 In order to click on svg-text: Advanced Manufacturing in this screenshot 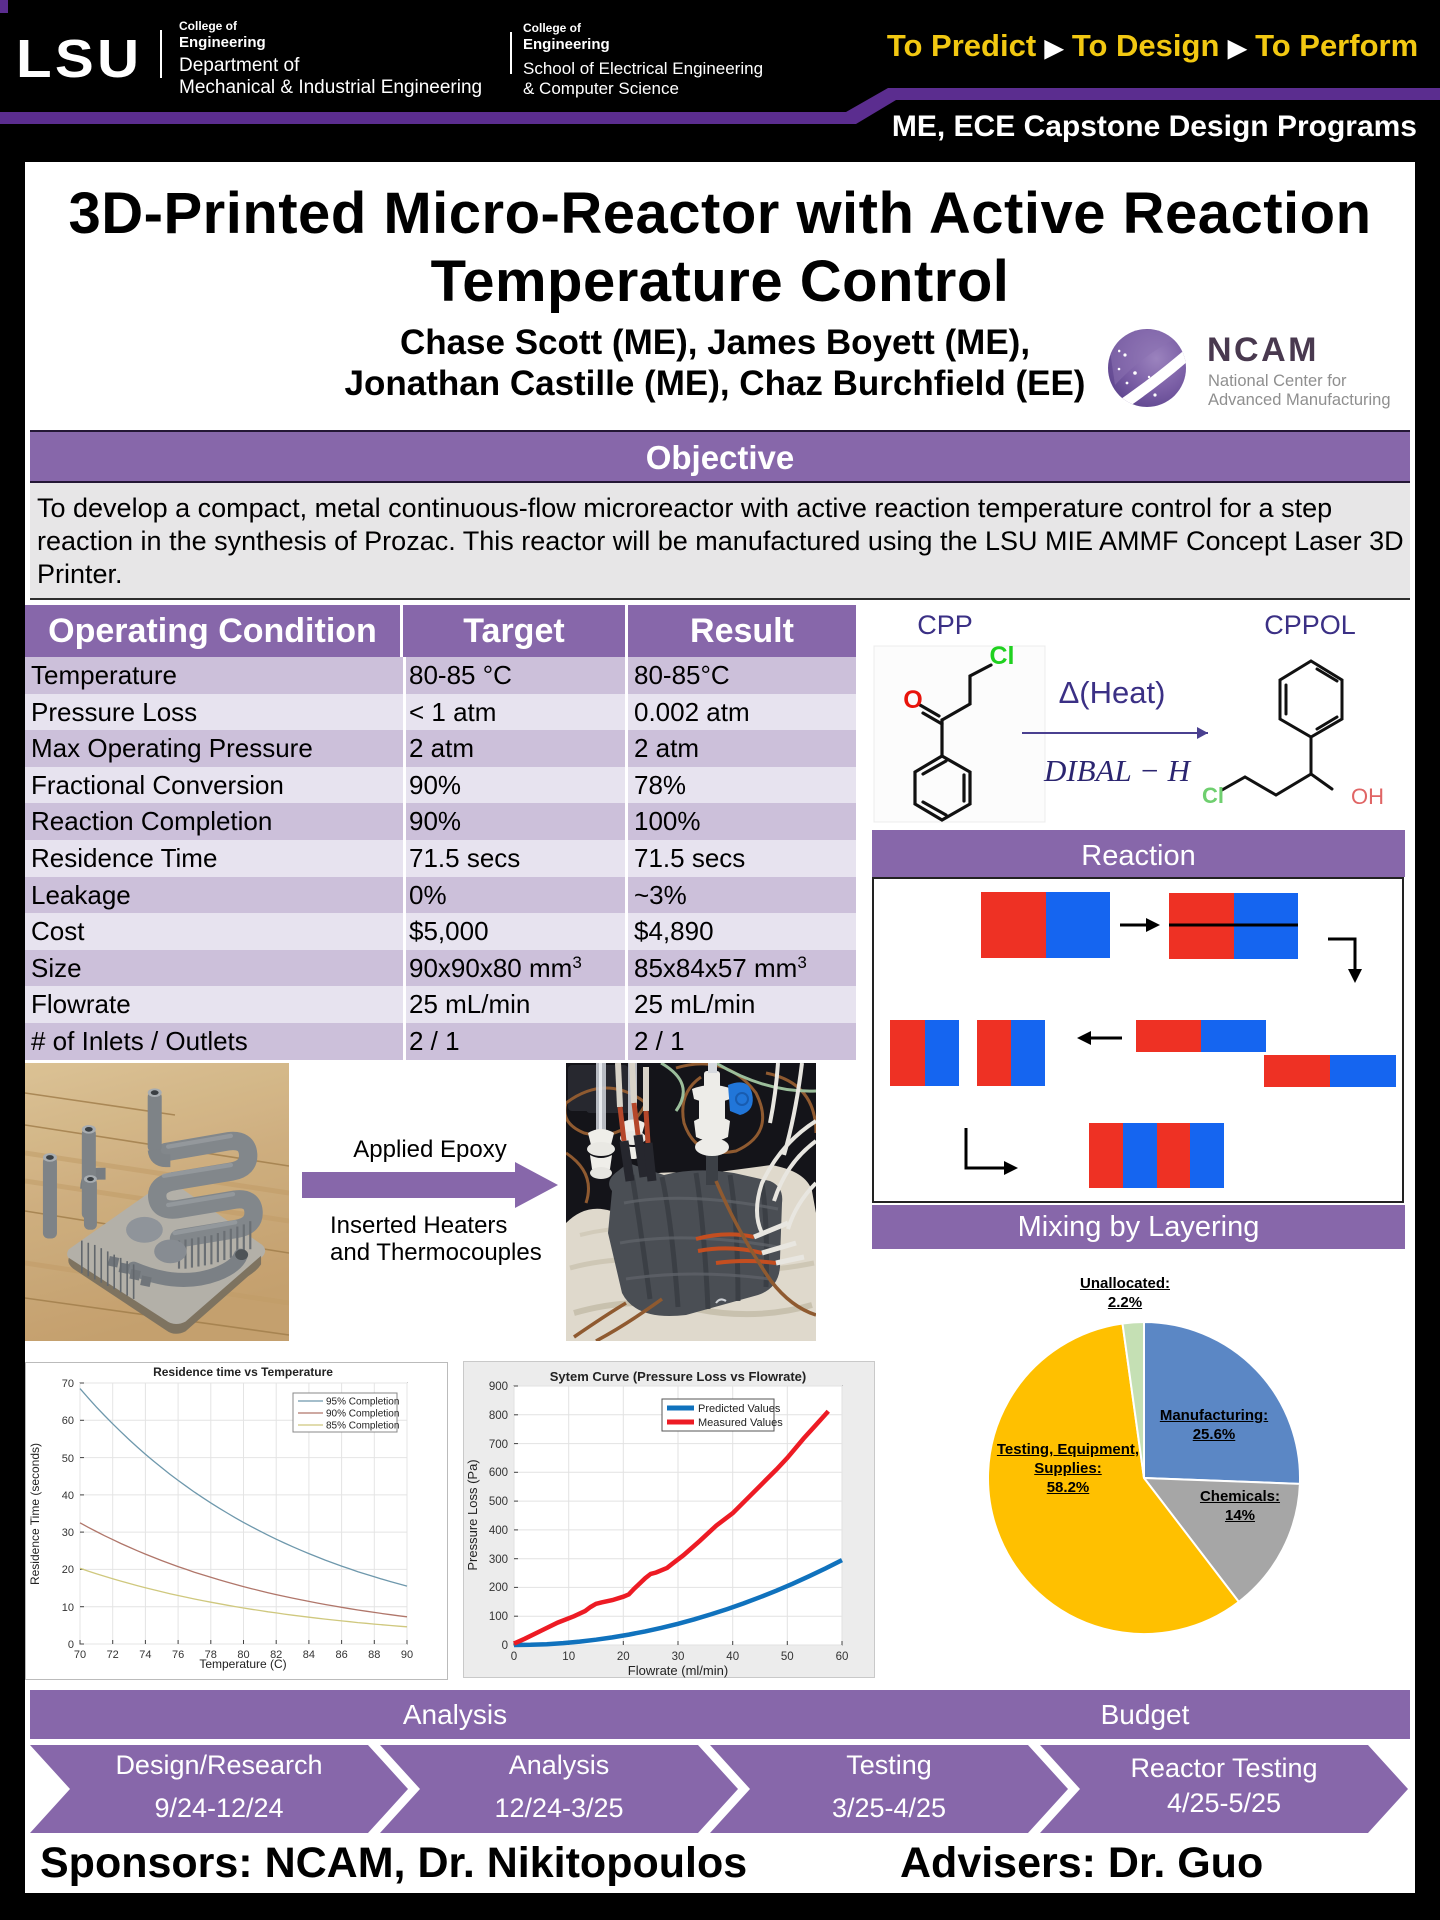, I will do `click(1299, 400)`.